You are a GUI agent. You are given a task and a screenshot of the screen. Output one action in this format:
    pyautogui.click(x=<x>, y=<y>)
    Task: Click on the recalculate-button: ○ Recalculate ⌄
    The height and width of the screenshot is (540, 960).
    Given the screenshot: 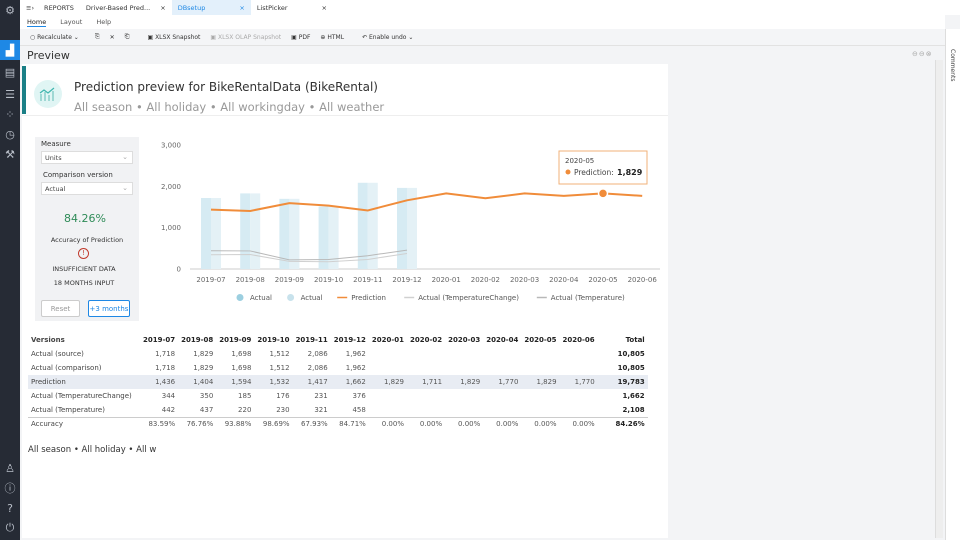 What is the action you would take?
    pyautogui.click(x=54, y=37)
    